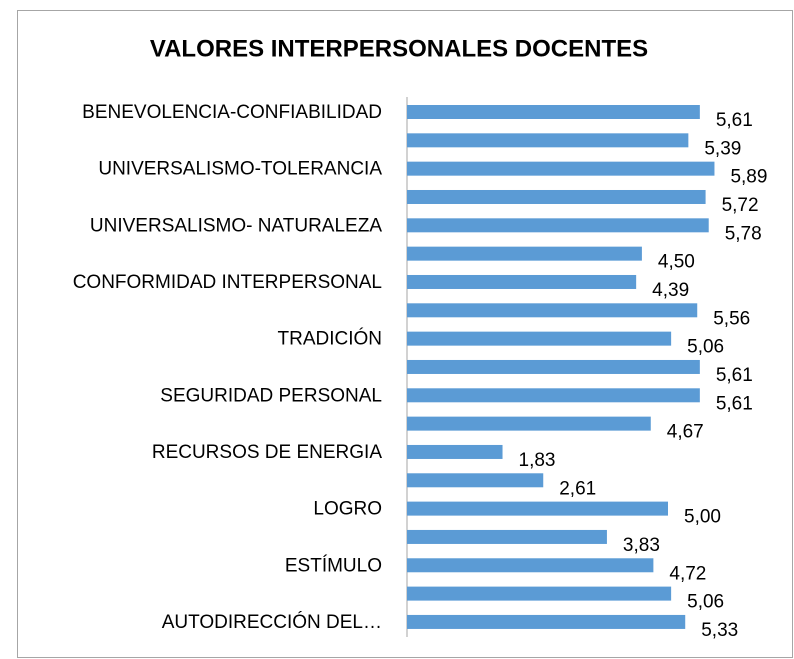 The height and width of the screenshot is (659, 794). I want to click on category-label: ESTÍMULO, so click(333, 565).